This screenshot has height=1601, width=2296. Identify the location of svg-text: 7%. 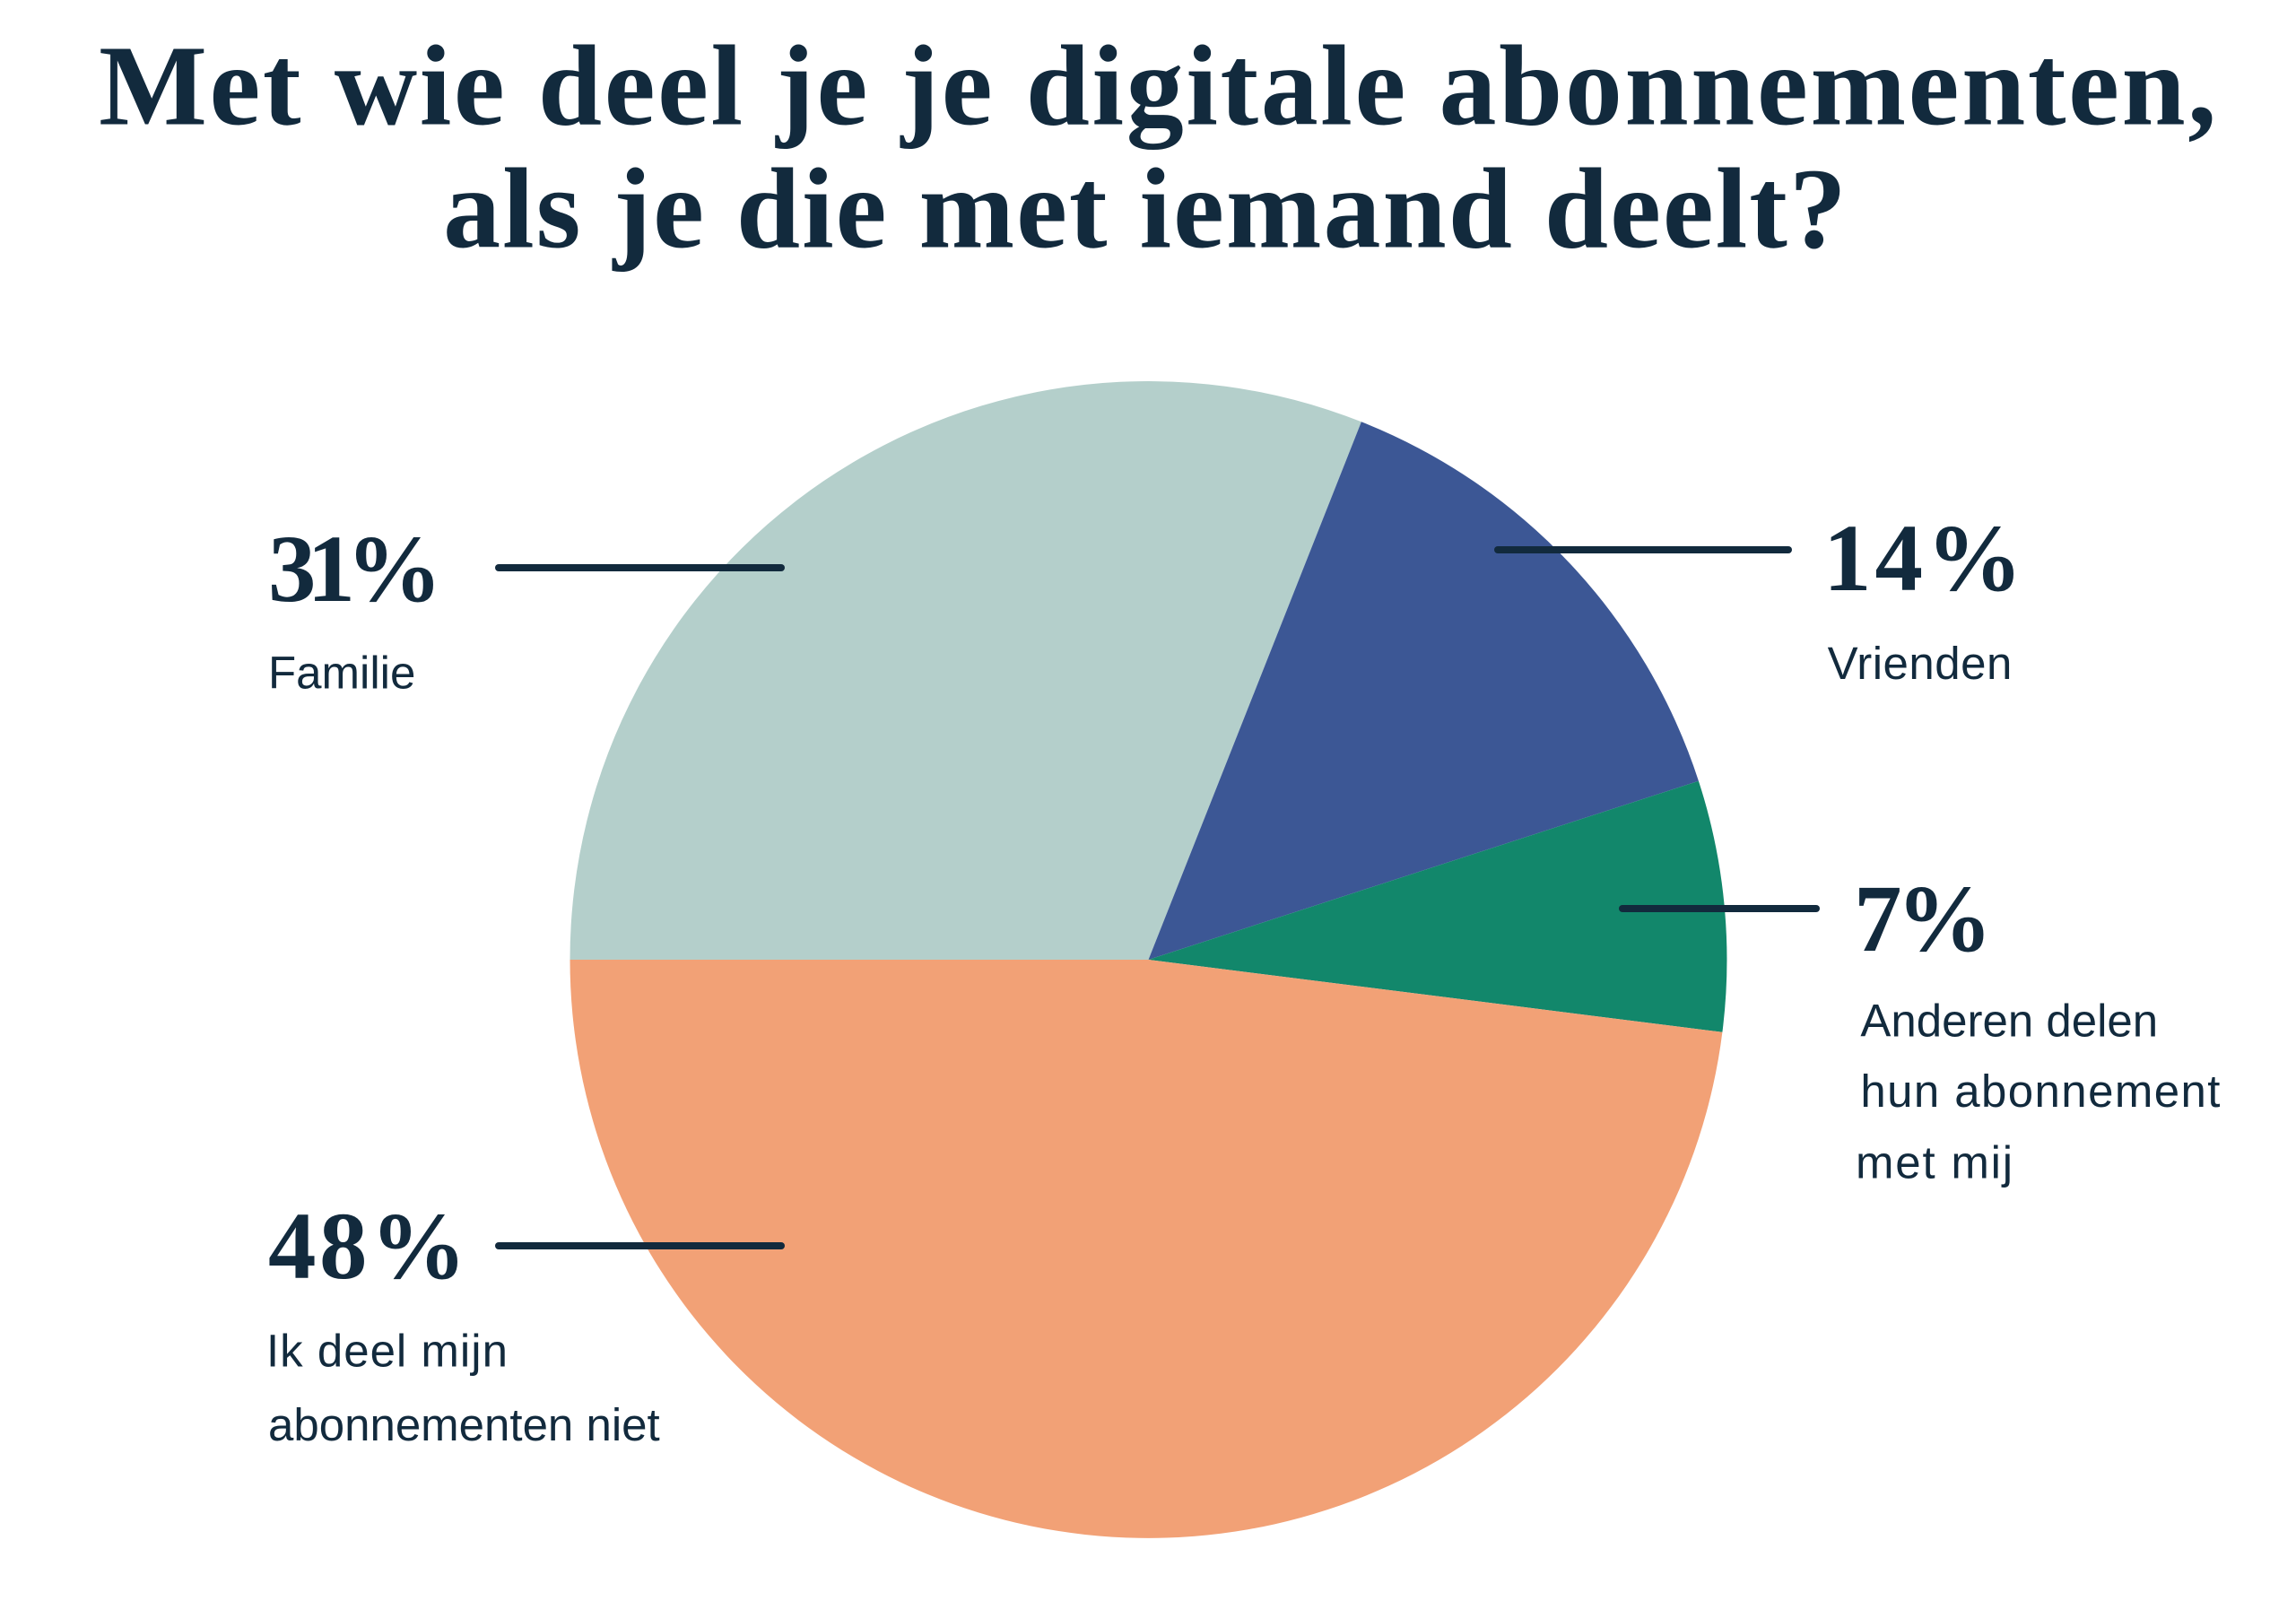
(1920, 919).